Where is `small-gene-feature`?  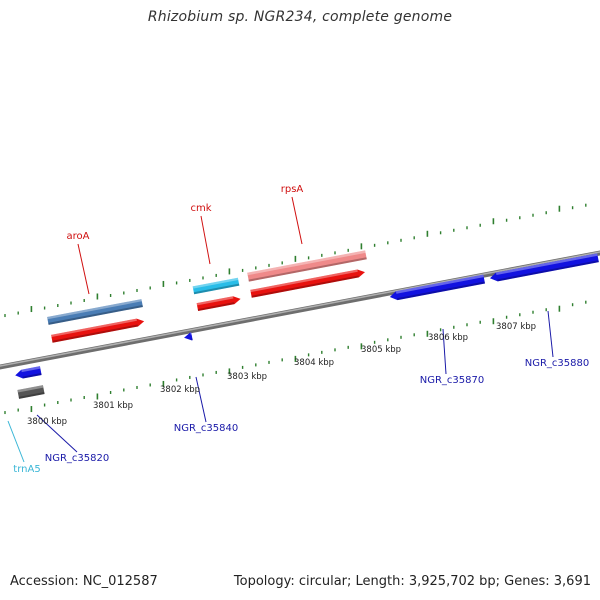 small-gene-feature is located at coordinates (188, 336).